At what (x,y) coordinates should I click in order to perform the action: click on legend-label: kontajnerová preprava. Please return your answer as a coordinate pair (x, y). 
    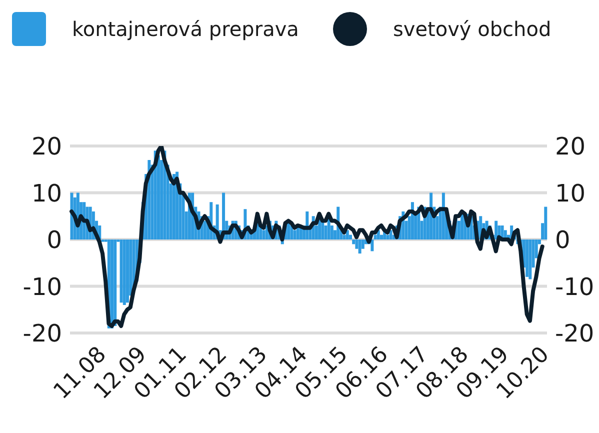
    Looking at the image, I should click on (185, 29).